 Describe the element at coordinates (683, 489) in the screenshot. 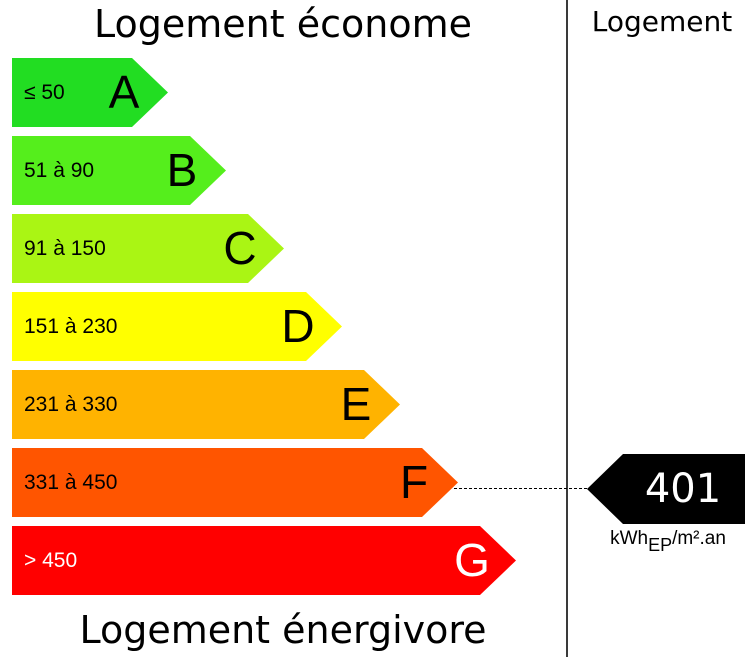

I see `consumption-value: 401` at that location.